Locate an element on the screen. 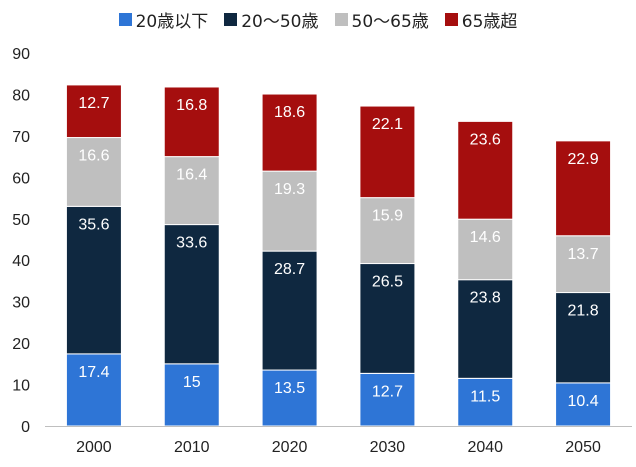  y-tick-label: 70 is located at coordinates (21, 137).